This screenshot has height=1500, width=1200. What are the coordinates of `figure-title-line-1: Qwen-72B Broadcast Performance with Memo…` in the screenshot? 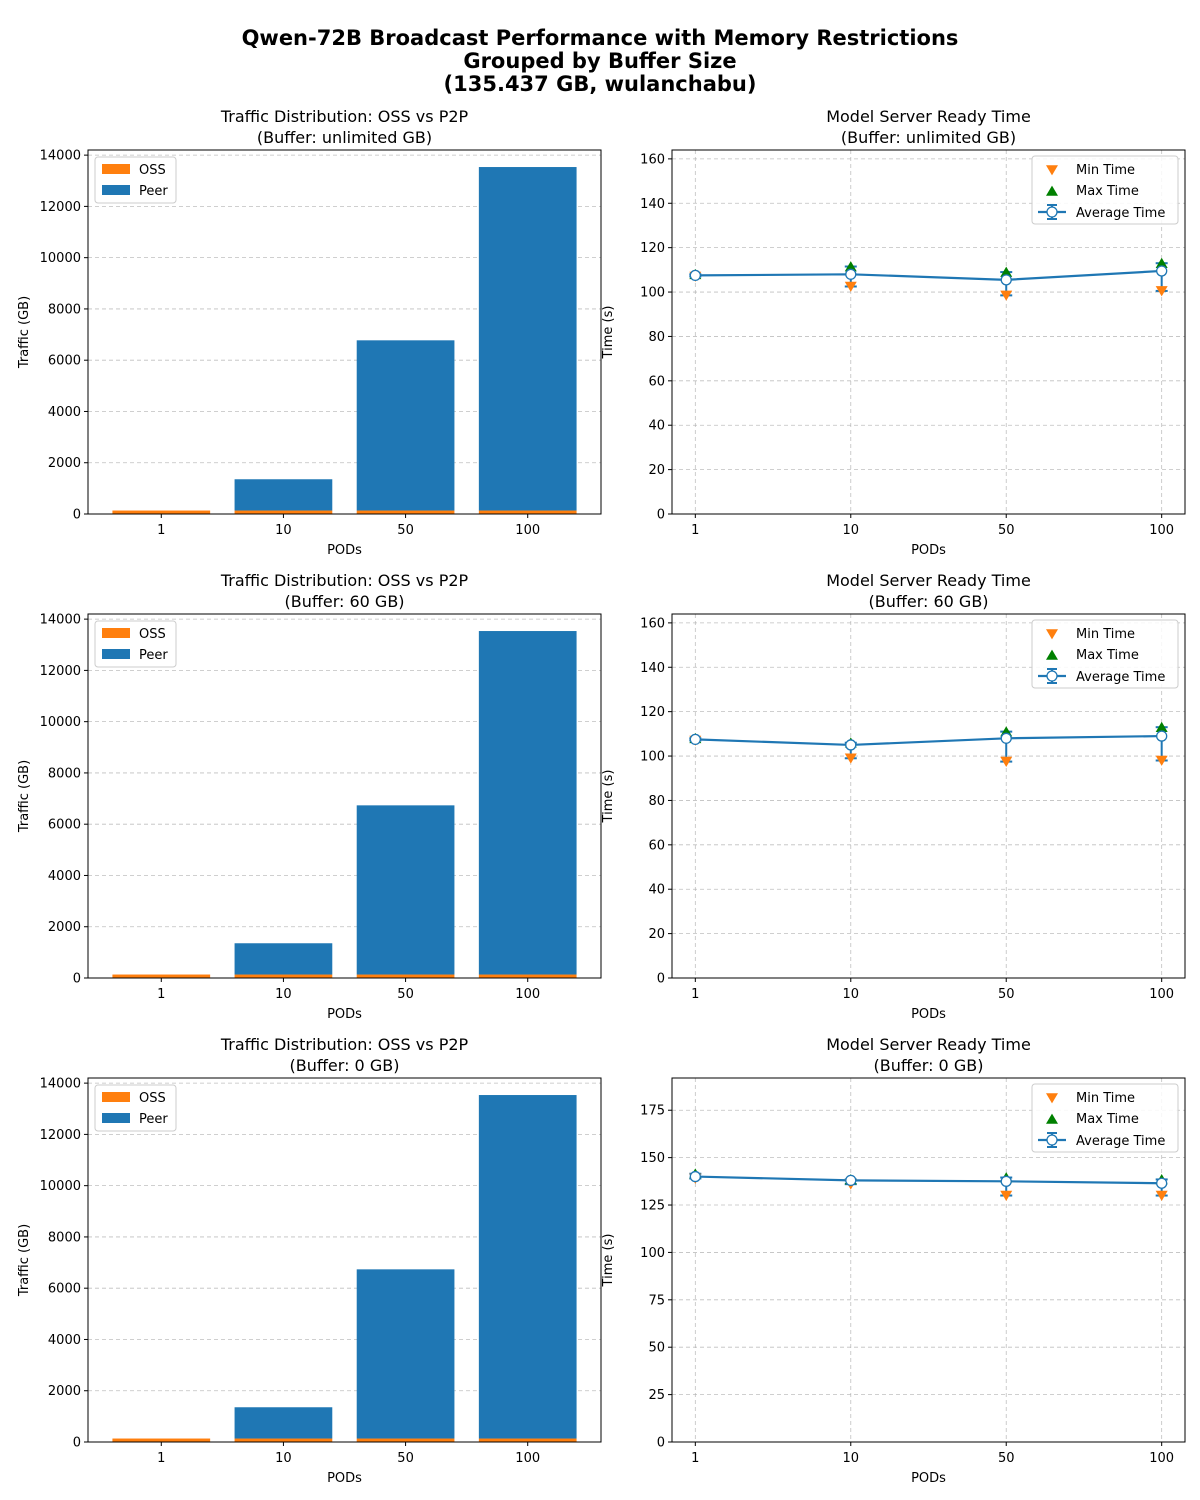 It's located at (600, 38).